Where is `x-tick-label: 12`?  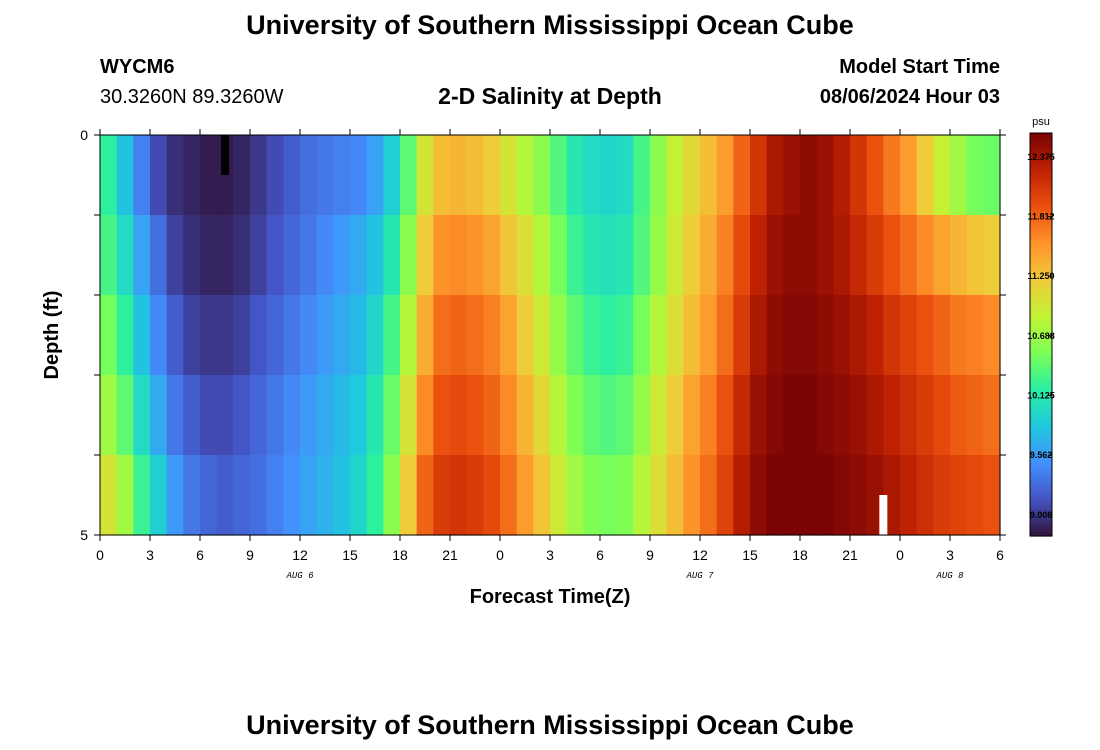 x-tick-label: 12 is located at coordinates (300, 555).